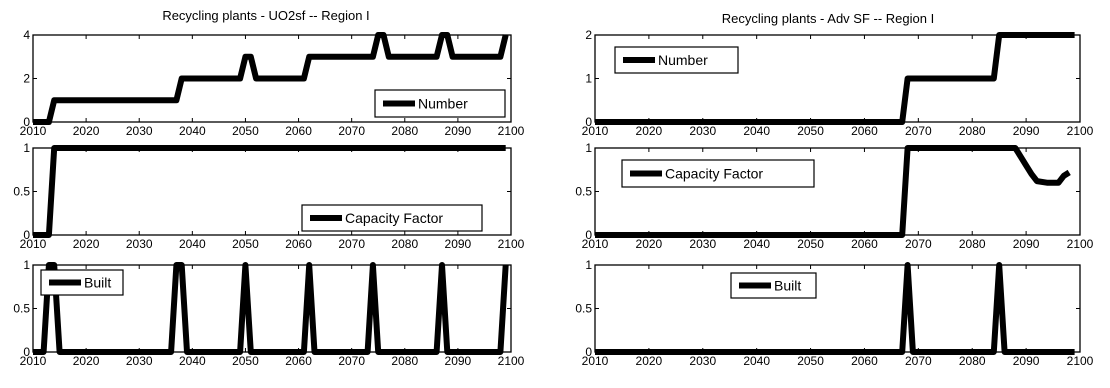 The image size is (1110, 388). I want to click on right-column-title: Recycling plants - Adv SF -- Region I, so click(828, 18).